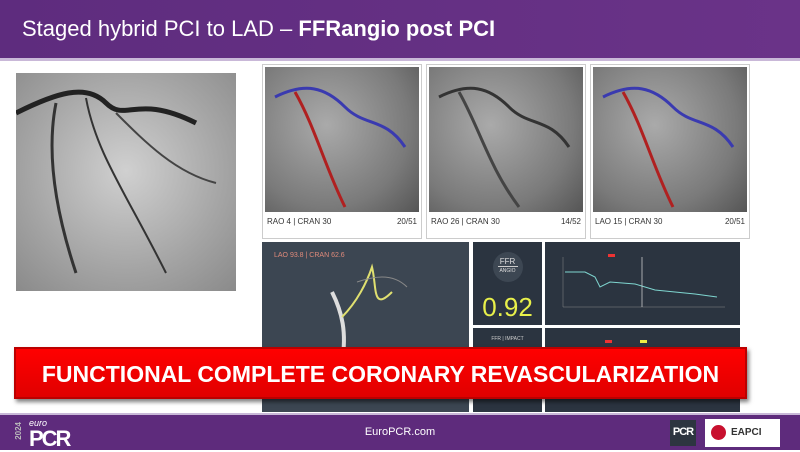 The width and height of the screenshot is (800, 452). Describe the element at coordinates (507, 339) in the screenshot. I see `impact-title: FFR | IMPACT` at that location.